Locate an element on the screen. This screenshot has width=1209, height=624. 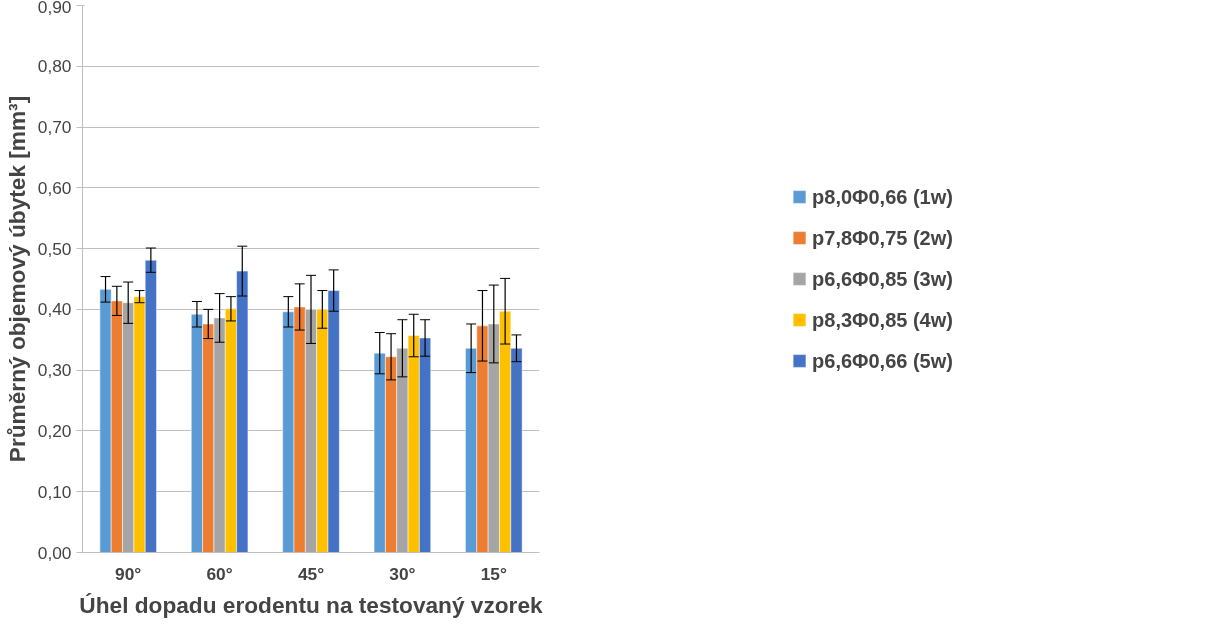
legend-label: p7,8Φ0,75 (2w) is located at coordinates (882, 237).